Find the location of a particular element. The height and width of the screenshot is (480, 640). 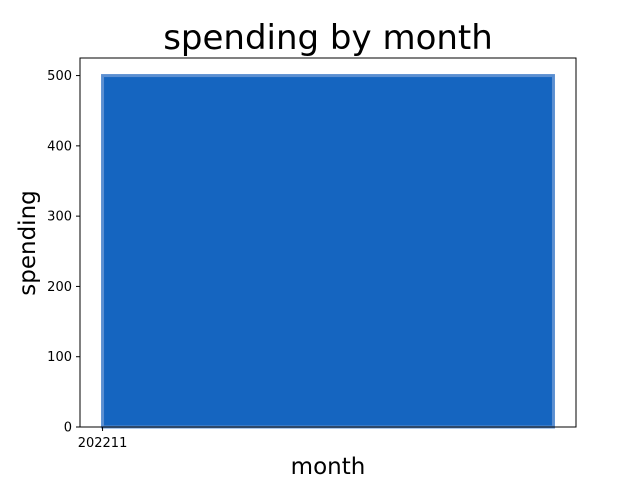

y-tick-label: 300 is located at coordinates (59, 217).